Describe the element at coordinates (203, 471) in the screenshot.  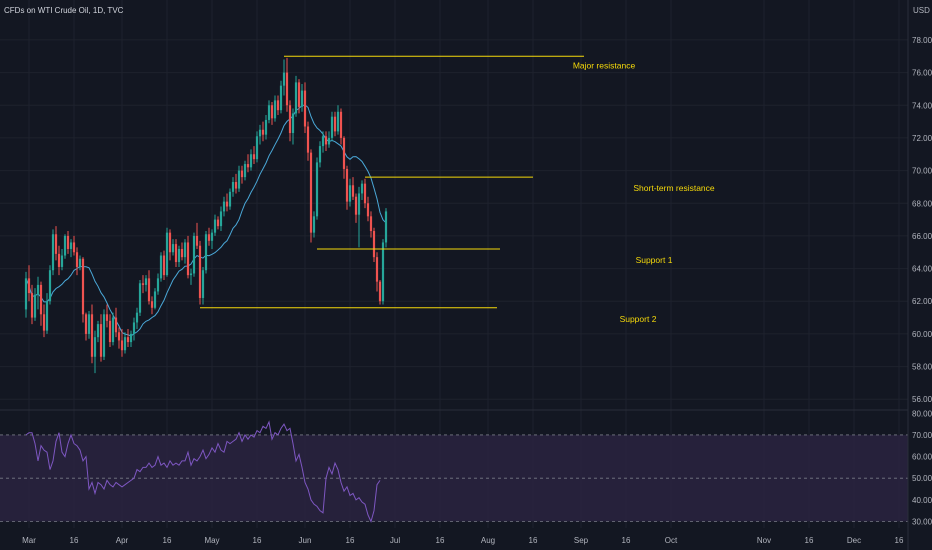
I see `rsi-line` at that location.